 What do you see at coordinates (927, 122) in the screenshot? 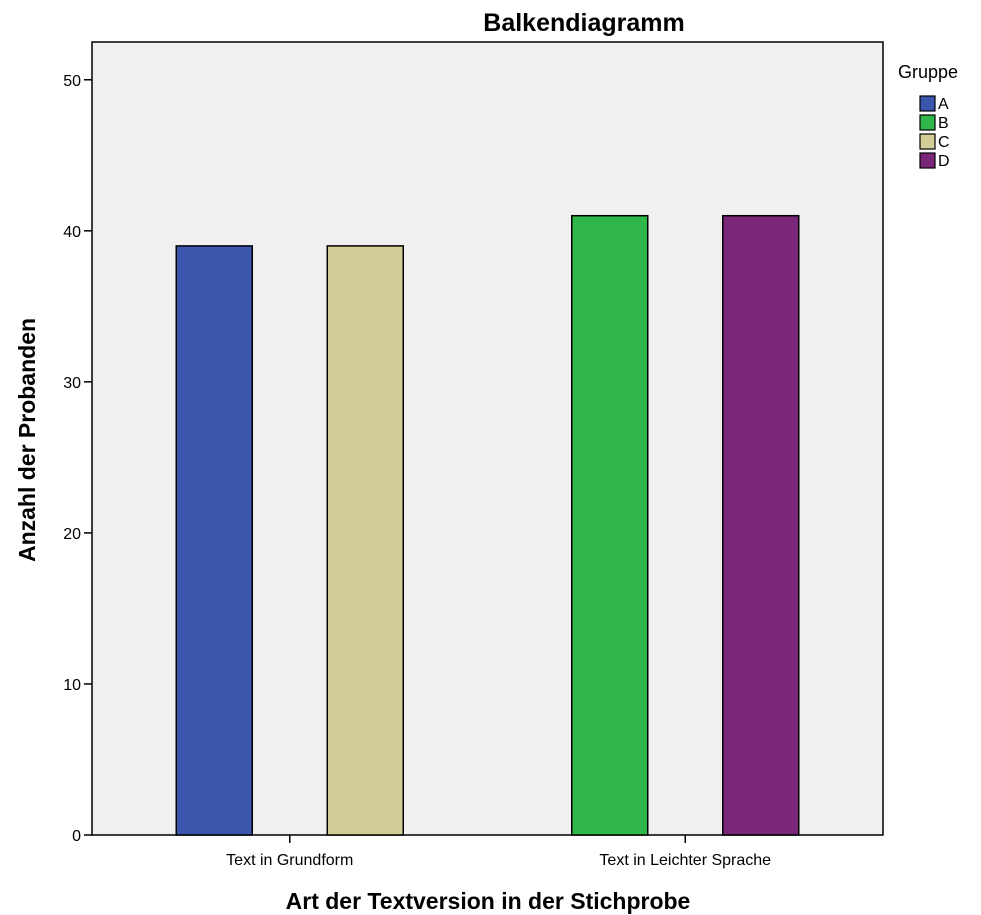
I see `legend-swatch-b` at bounding box center [927, 122].